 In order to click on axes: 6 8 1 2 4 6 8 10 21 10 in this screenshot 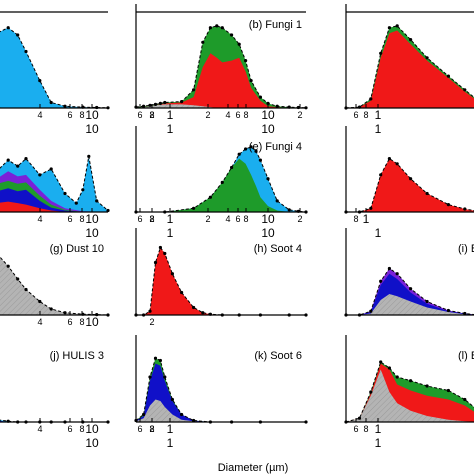, I will do `click(220, 183)`.